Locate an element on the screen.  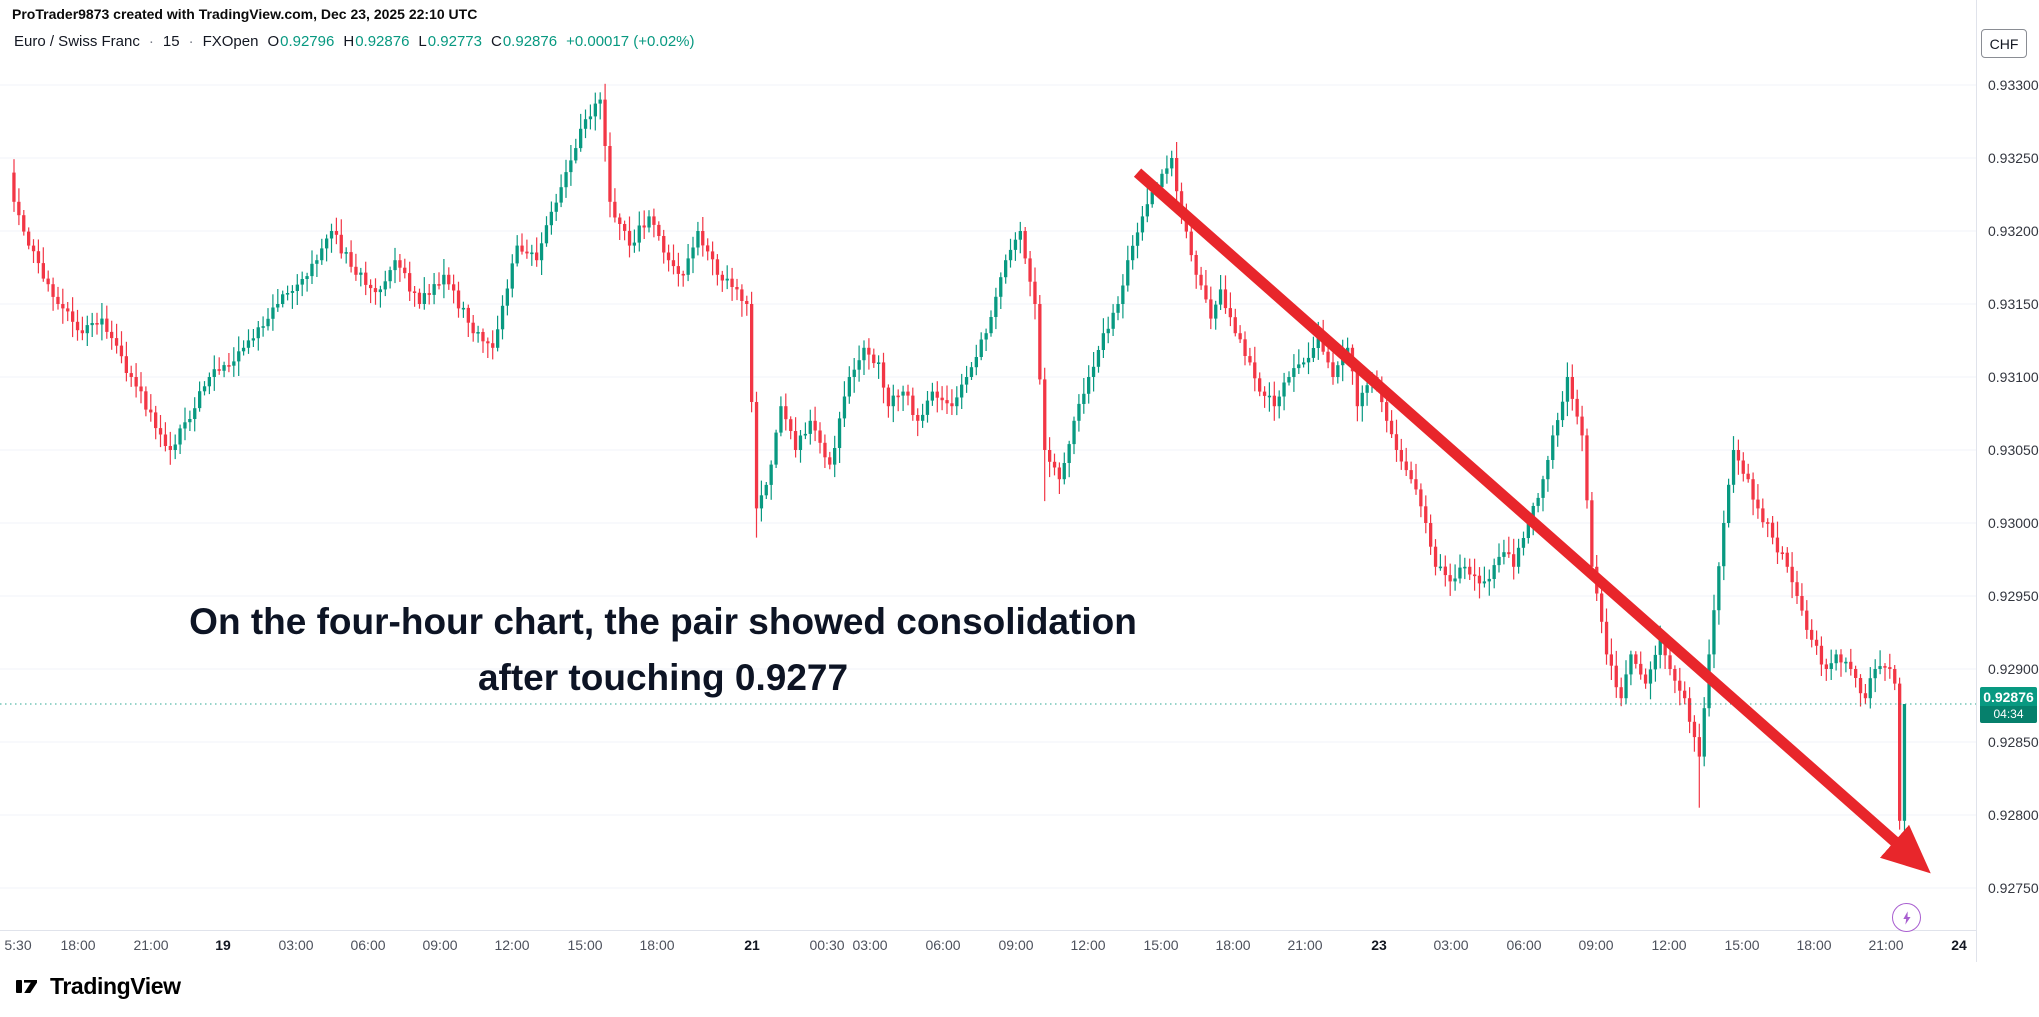
ohlc-close: C 0.92876 is located at coordinates (524, 41).